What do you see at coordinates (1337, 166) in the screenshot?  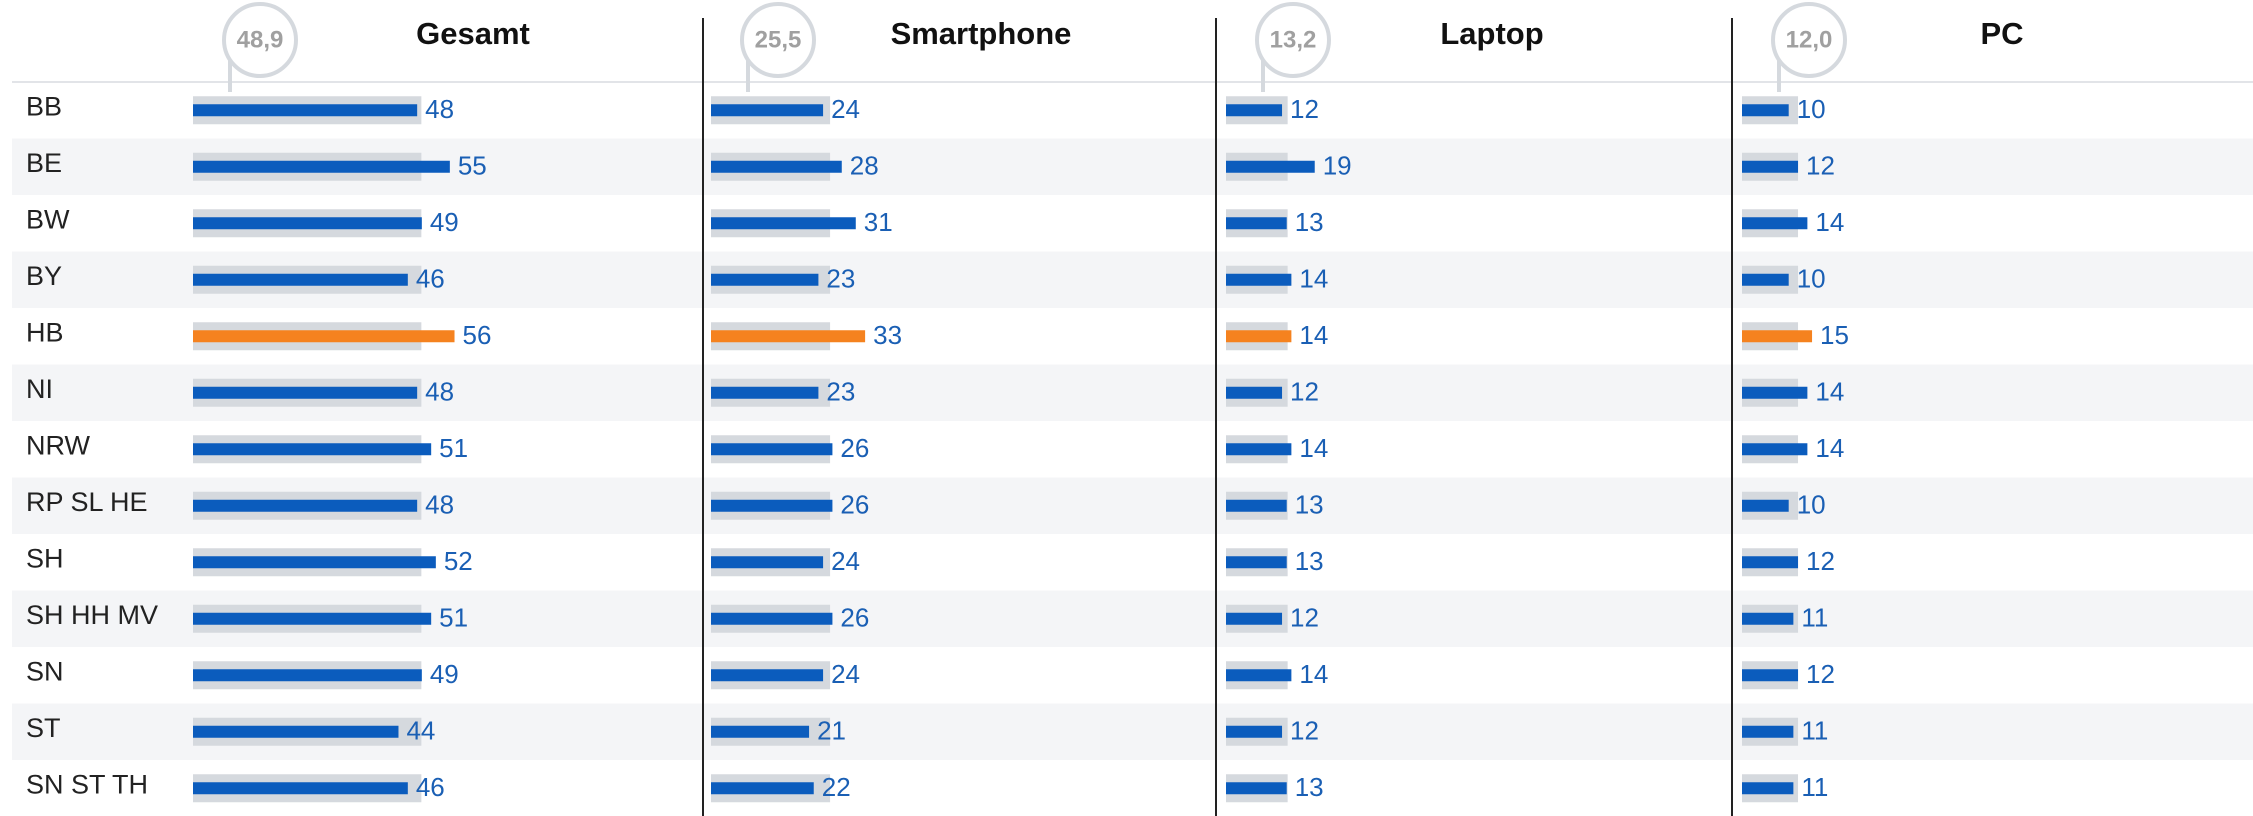 I see `value-label: 19` at bounding box center [1337, 166].